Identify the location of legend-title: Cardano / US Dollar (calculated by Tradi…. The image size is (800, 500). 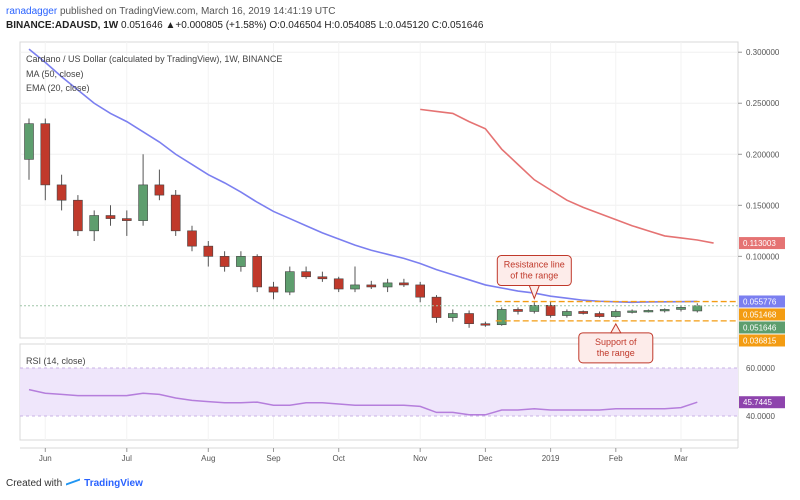
(154, 59).